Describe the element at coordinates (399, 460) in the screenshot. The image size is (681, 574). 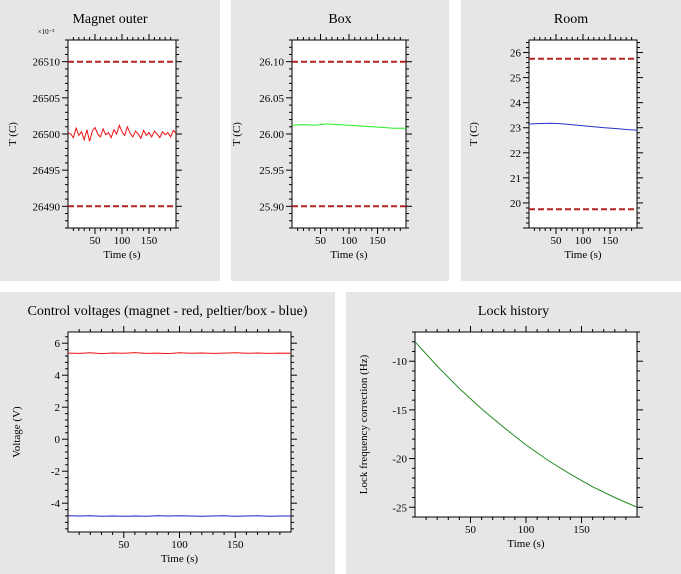
I see `y-tick-label: -20` at that location.